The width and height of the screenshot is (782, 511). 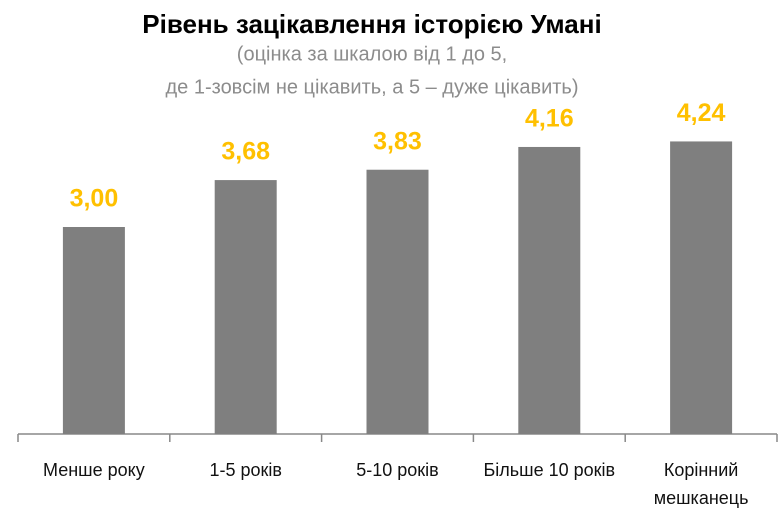 What do you see at coordinates (397, 470) in the screenshot?
I see `x-tick-label: 5-10 років` at bounding box center [397, 470].